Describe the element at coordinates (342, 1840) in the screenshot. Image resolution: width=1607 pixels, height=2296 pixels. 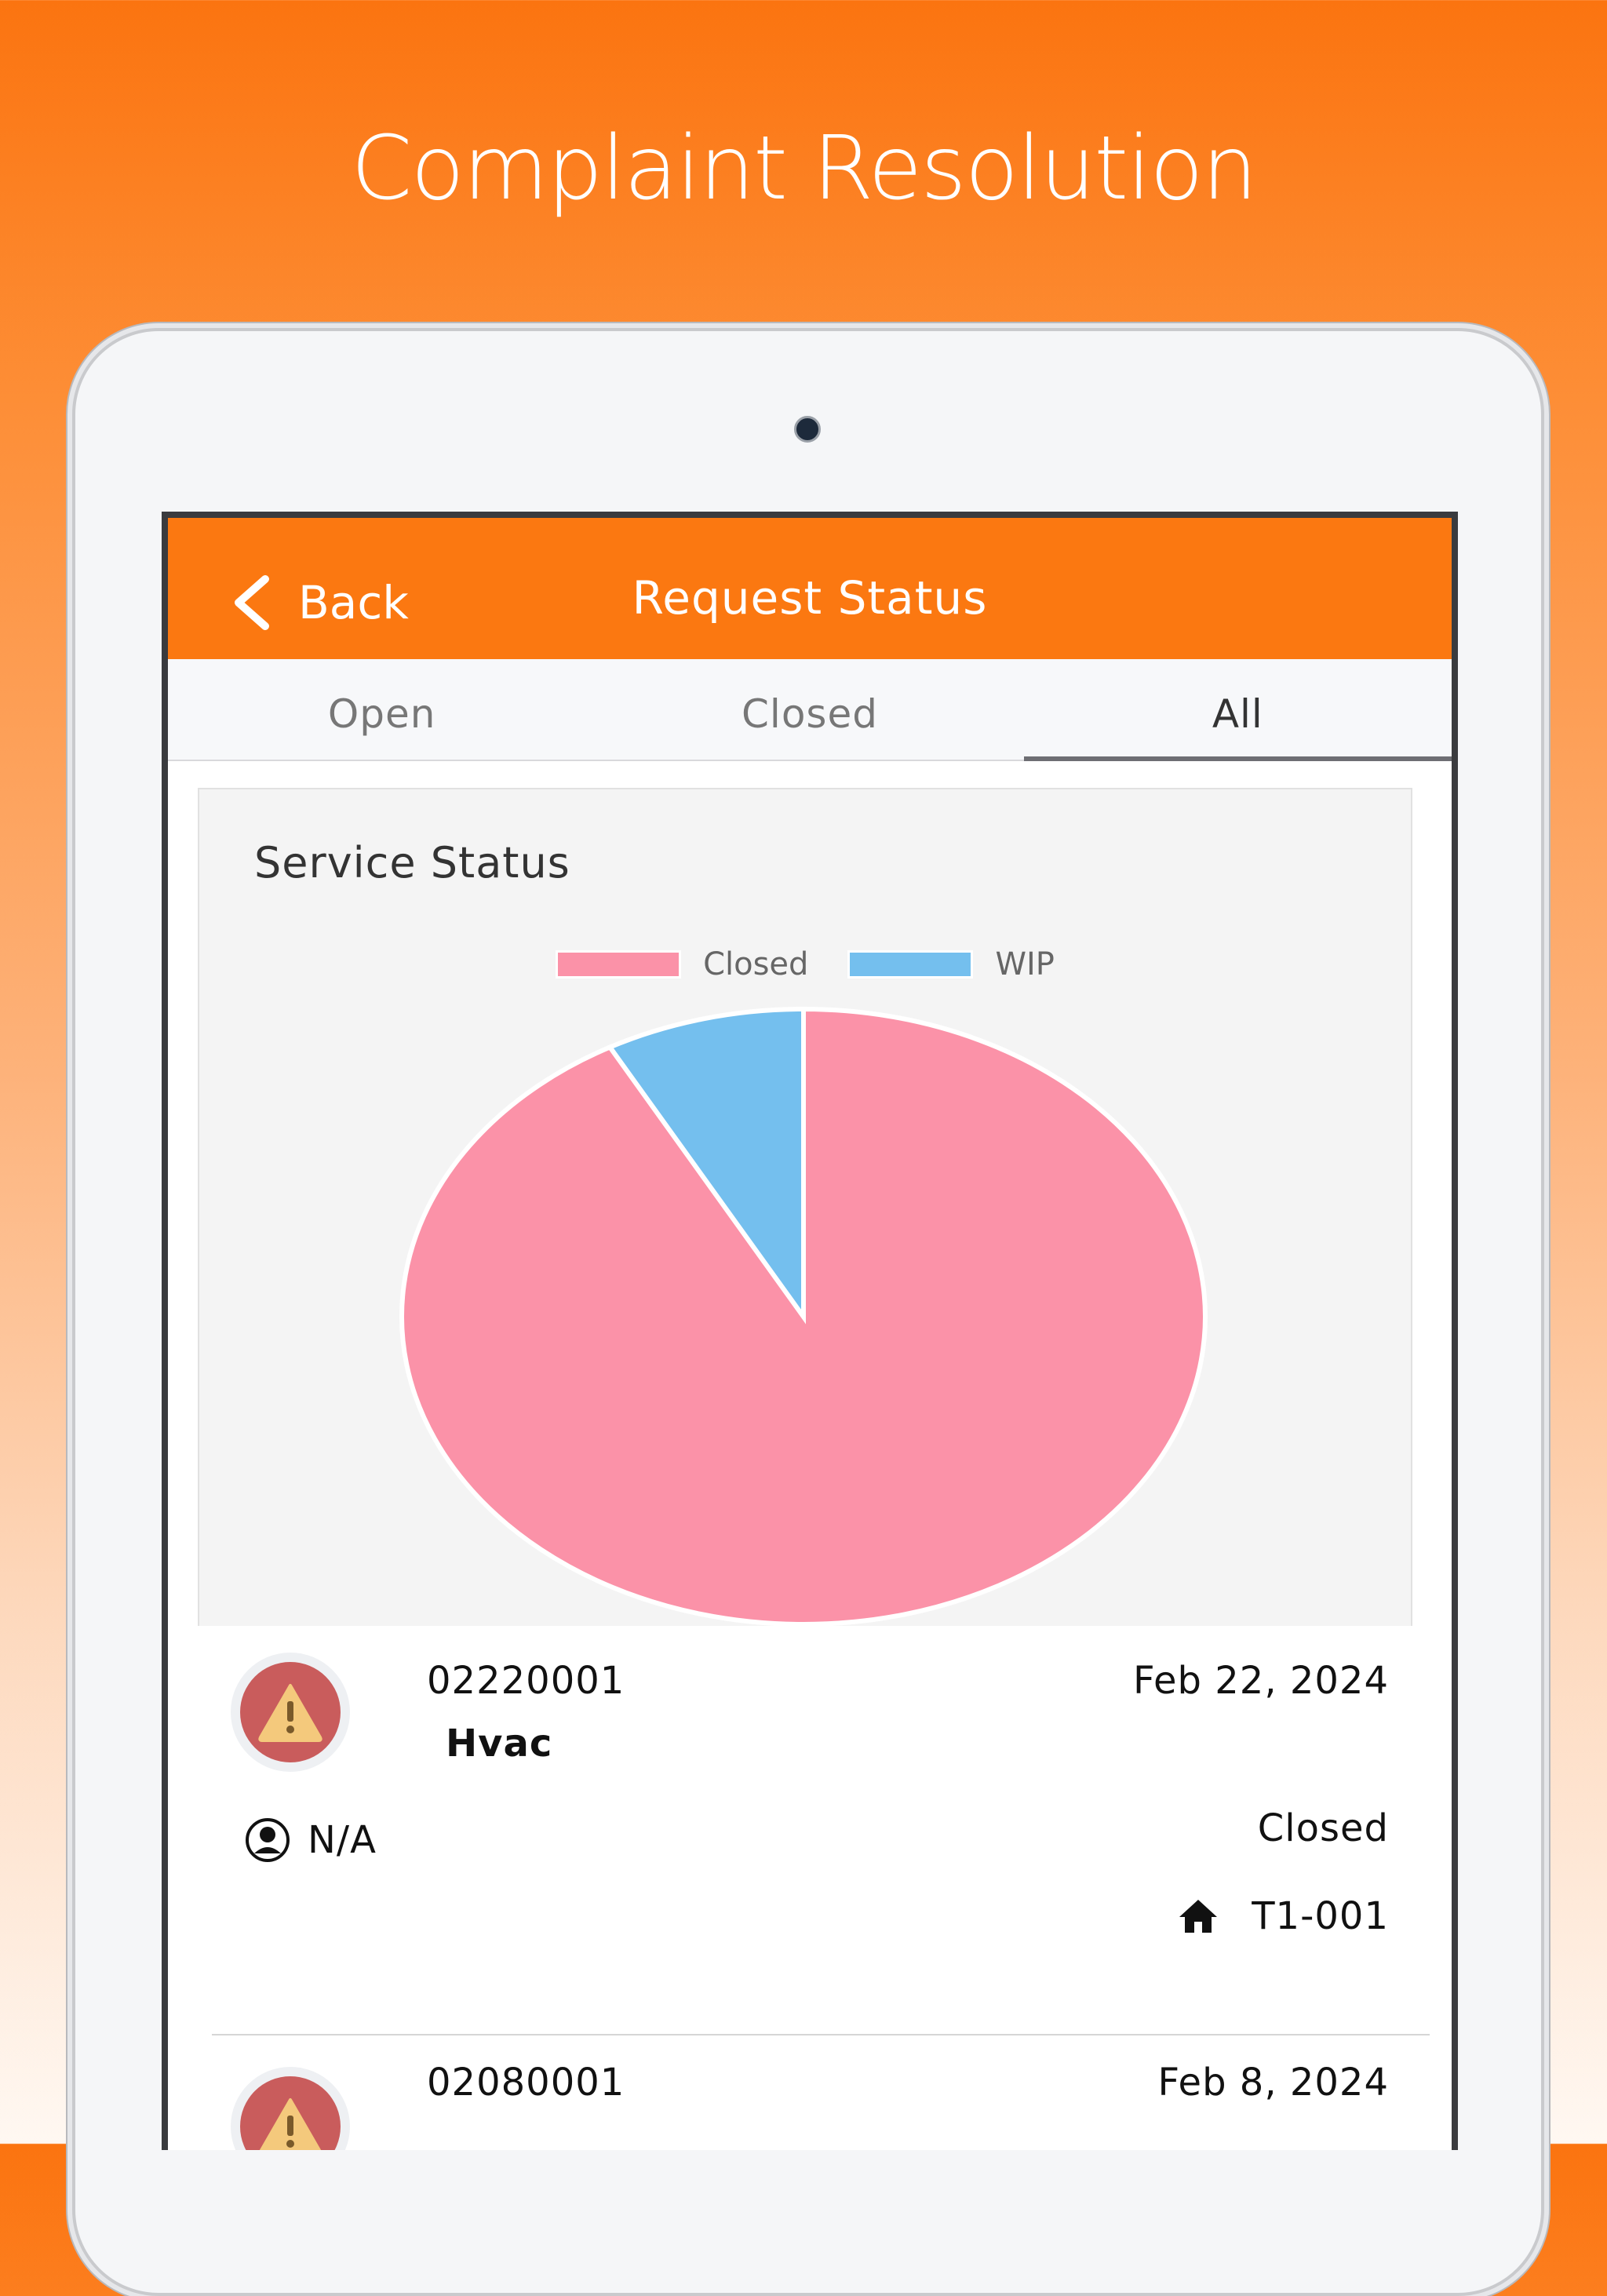
I see `assignee-name: N/A` at that location.